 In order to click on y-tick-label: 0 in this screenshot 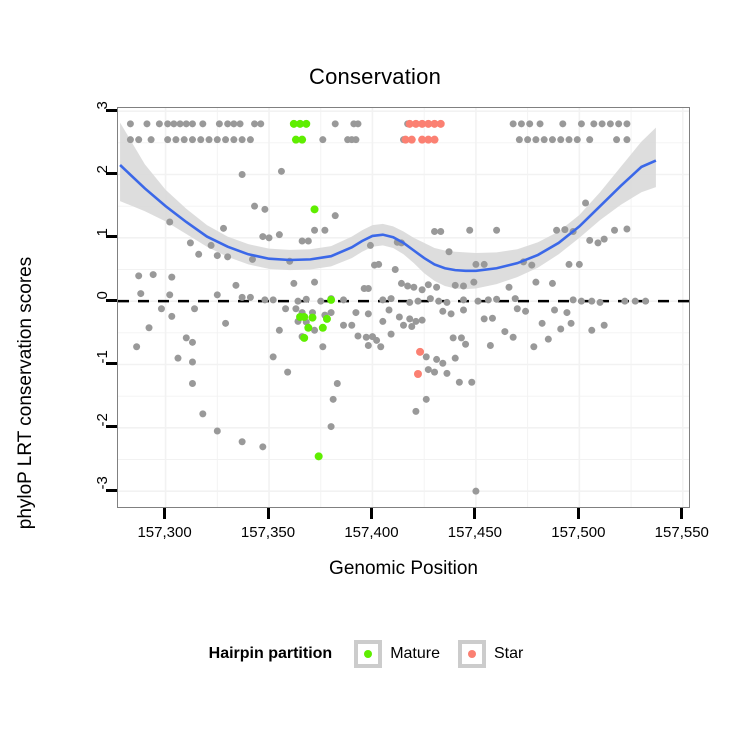, I will do `click(102, 295)`.